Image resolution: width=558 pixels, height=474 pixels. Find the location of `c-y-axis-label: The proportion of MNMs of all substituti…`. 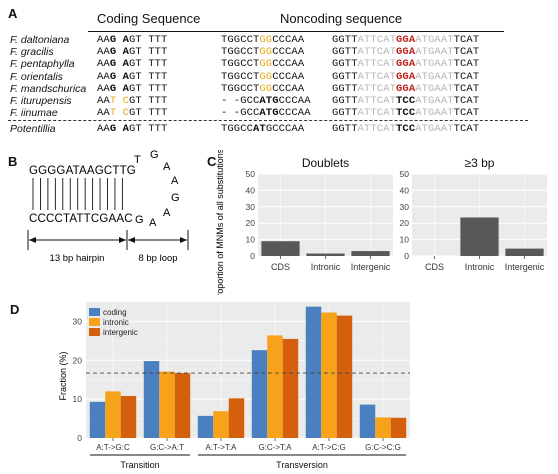

c-y-axis-label: The proportion of MNMs of all substituti… is located at coordinates (220, 222).